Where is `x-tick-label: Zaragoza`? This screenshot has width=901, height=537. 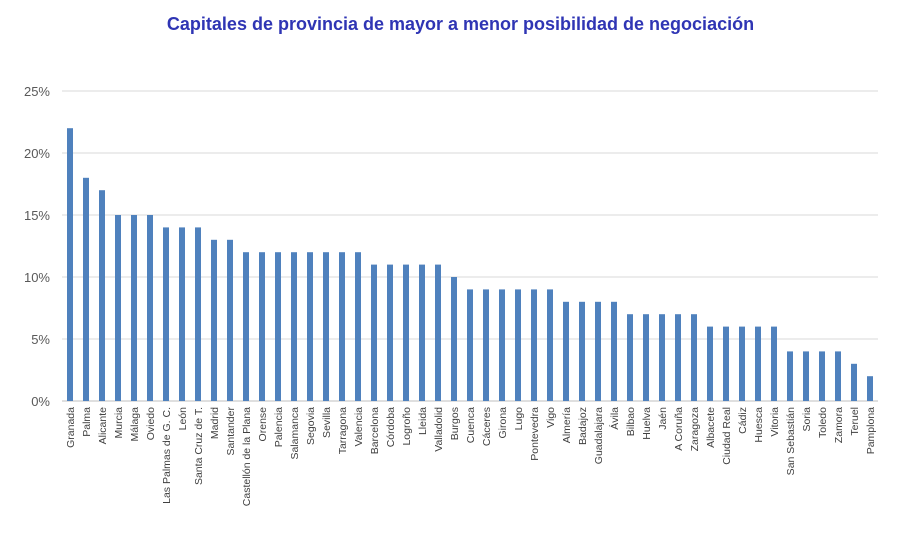 x-tick-label: Zaragoza is located at coordinates (695, 429).